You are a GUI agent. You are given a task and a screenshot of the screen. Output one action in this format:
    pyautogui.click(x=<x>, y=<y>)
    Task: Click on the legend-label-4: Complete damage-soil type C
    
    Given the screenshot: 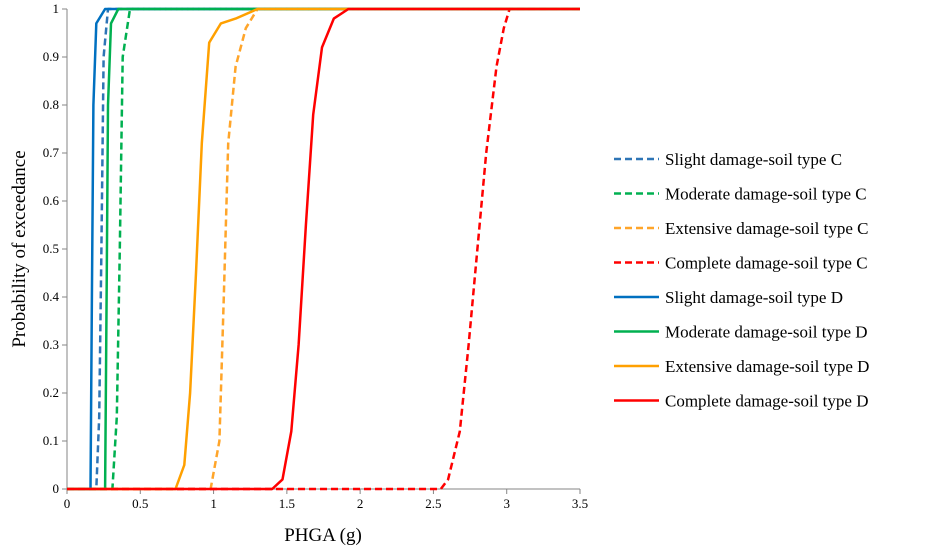 What is the action you would take?
    pyautogui.click(x=766, y=263)
    